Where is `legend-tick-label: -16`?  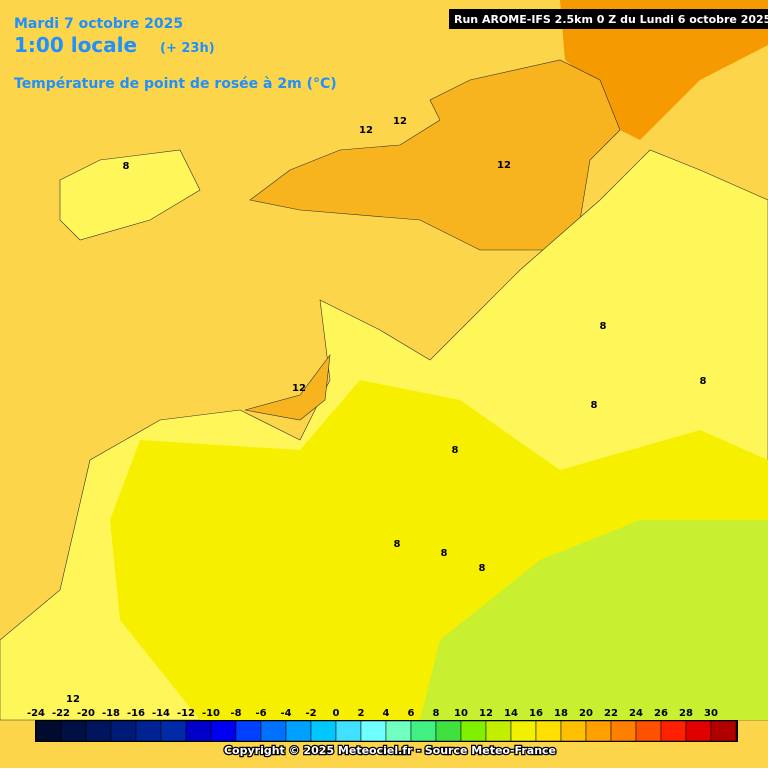
legend-tick-label: -16 is located at coordinates (136, 713).